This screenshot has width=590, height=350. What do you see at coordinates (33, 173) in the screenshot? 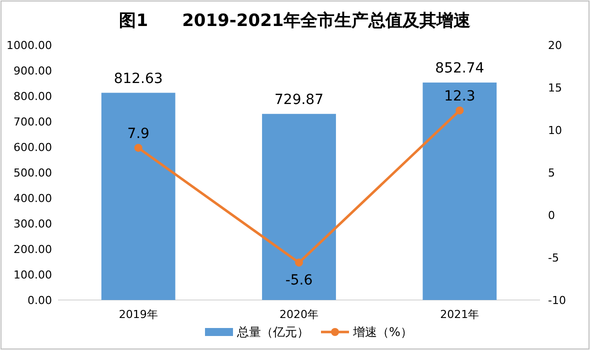
I see `y-tick-label: 500.00` at bounding box center [33, 173].